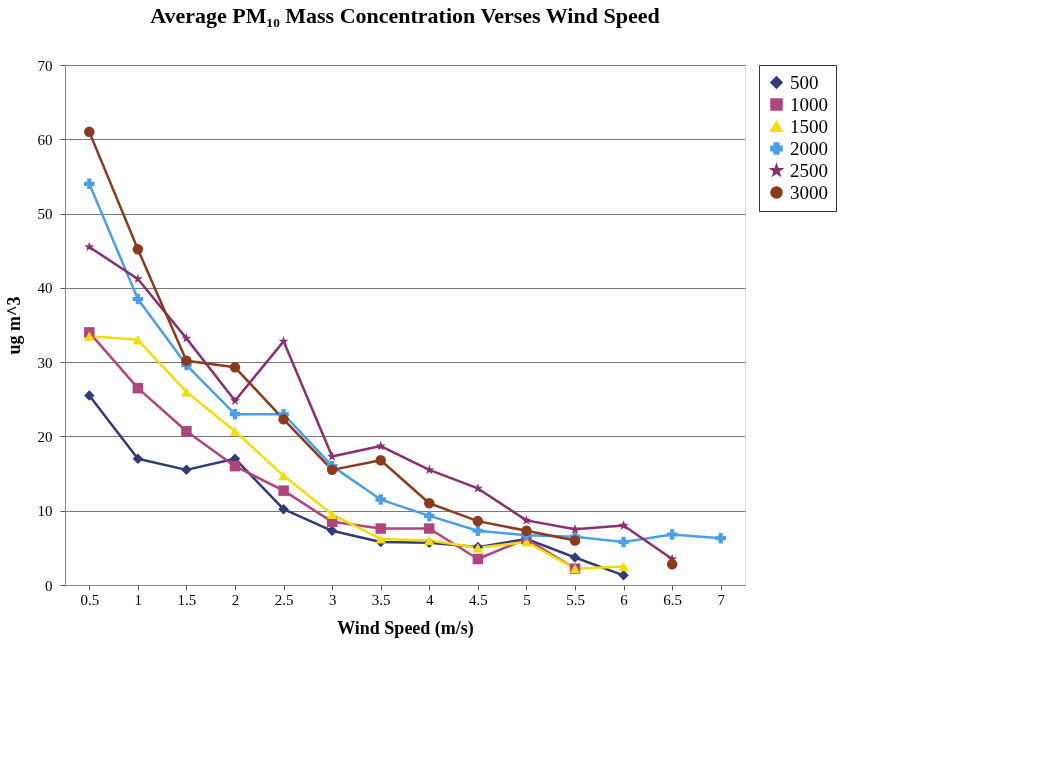  What do you see at coordinates (13, 325) in the screenshot?
I see `y-axis-title: ug m^3` at bounding box center [13, 325].